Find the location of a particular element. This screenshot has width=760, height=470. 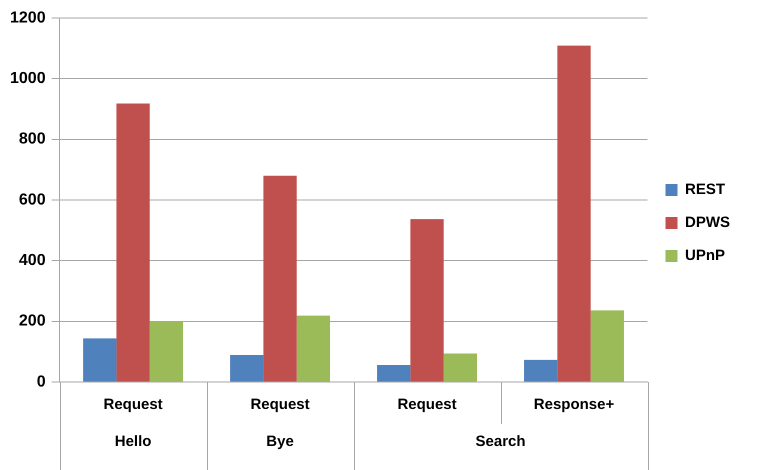

text: Hello is located at coordinates (133, 441).